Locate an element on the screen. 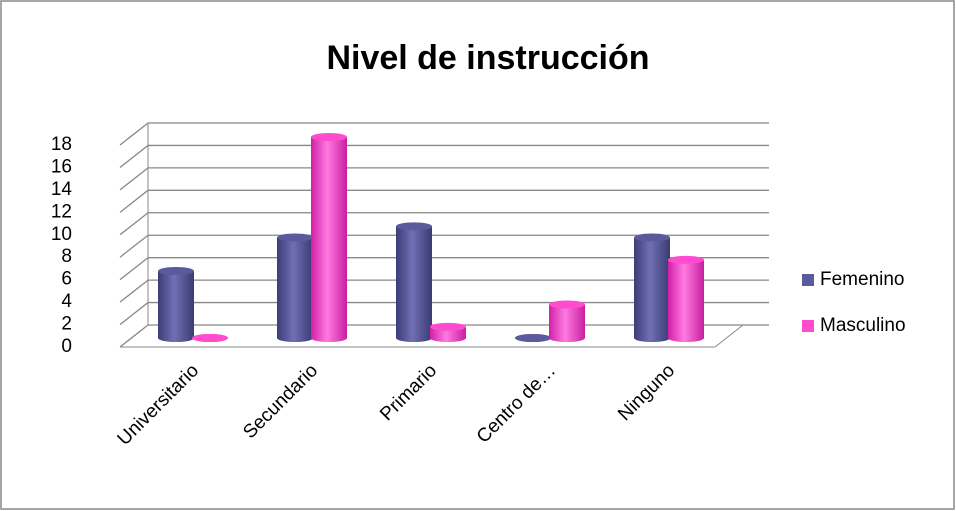 The image size is (956, 511). legend-label: Femenino is located at coordinates (862, 279).